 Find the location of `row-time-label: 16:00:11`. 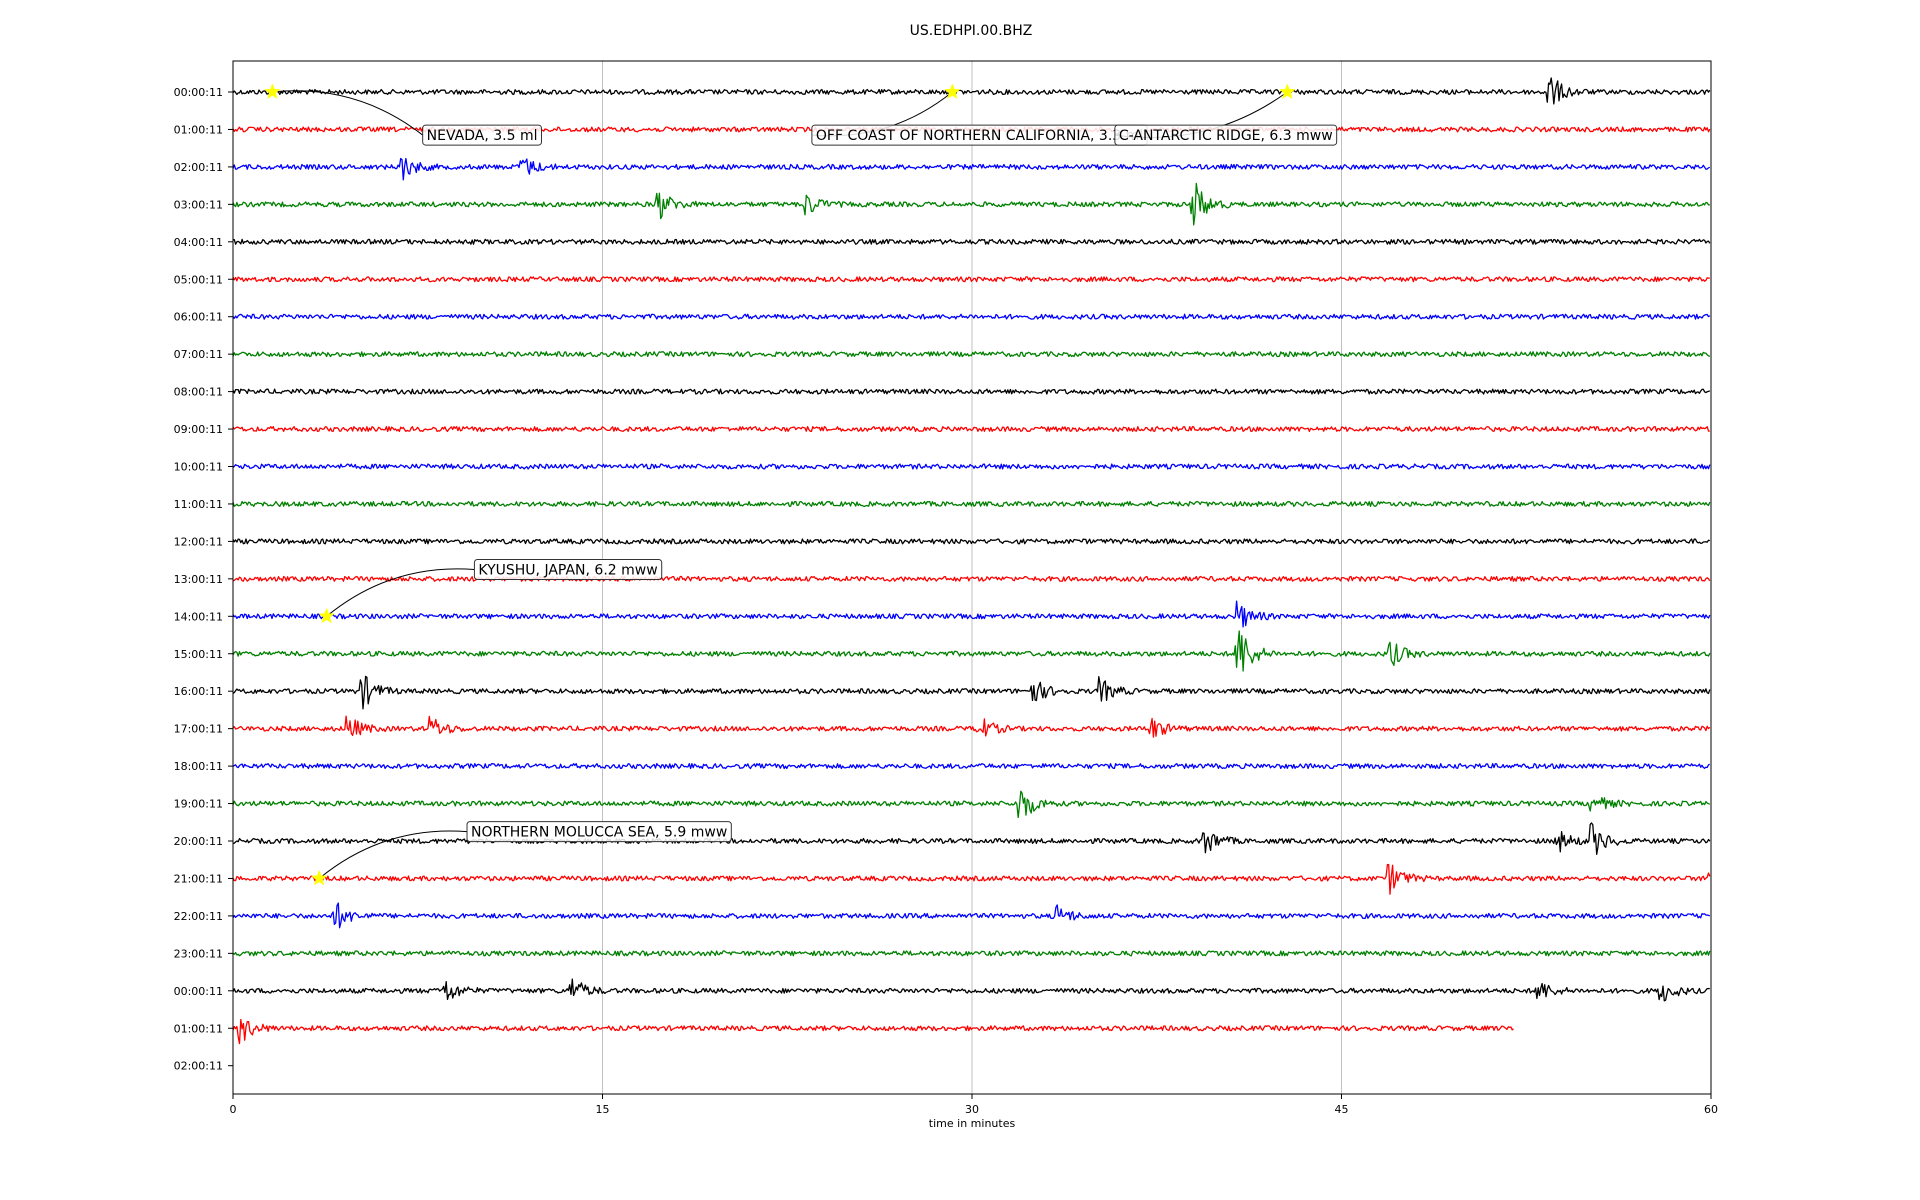

row-time-label: 16:00:11 is located at coordinates (198, 691).